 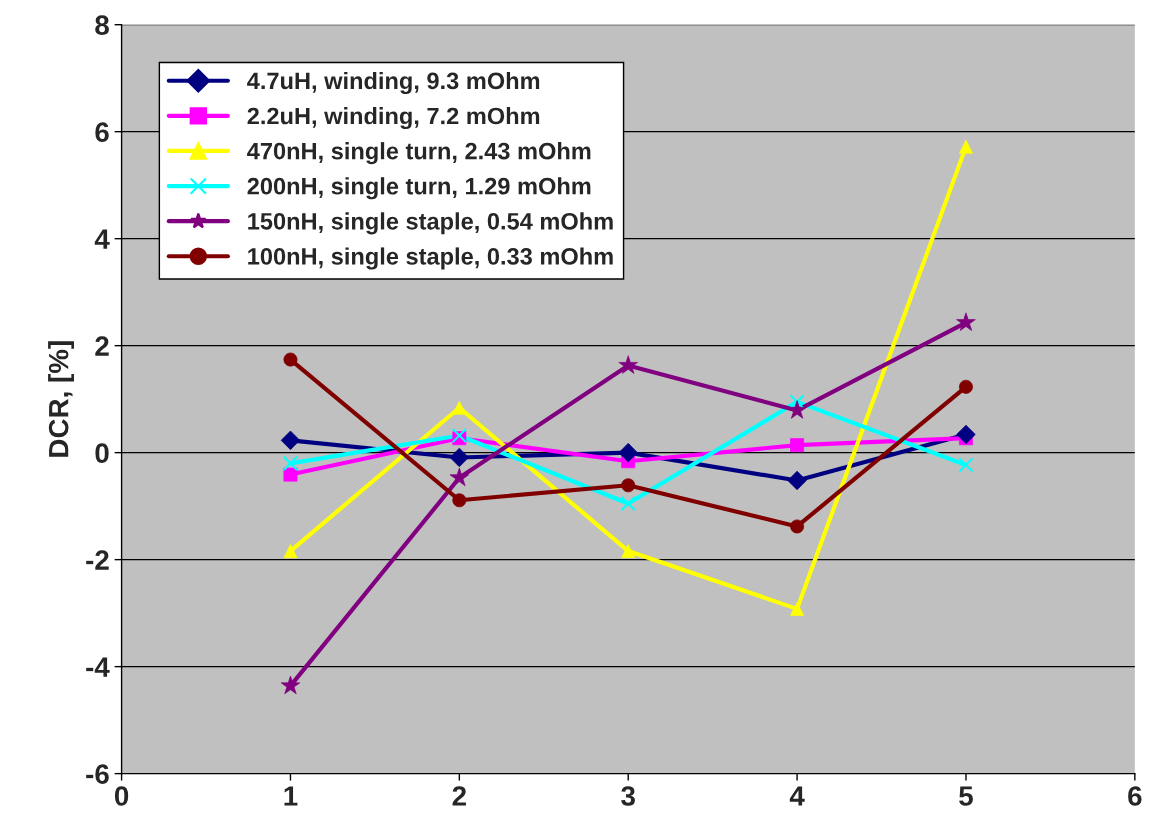 What do you see at coordinates (102, 346) in the screenshot?
I see `y-tick-label: 2` at bounding box center [102, 346].